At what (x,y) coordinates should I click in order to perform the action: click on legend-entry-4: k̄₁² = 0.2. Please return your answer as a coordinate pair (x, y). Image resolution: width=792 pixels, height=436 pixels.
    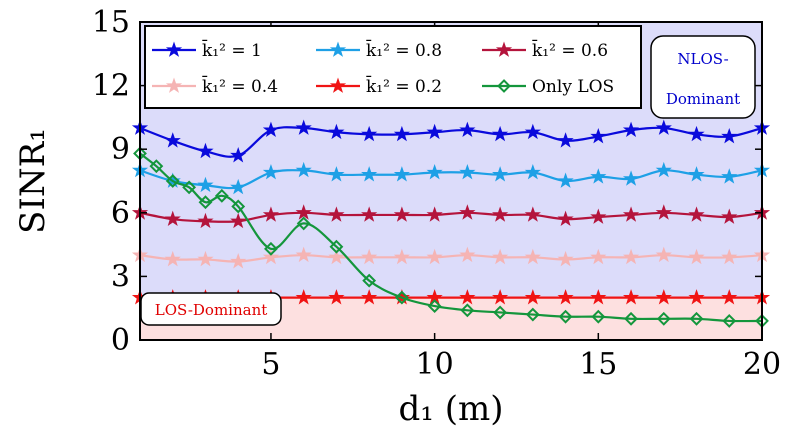
    Looking at the image, I should click on (379, 85).